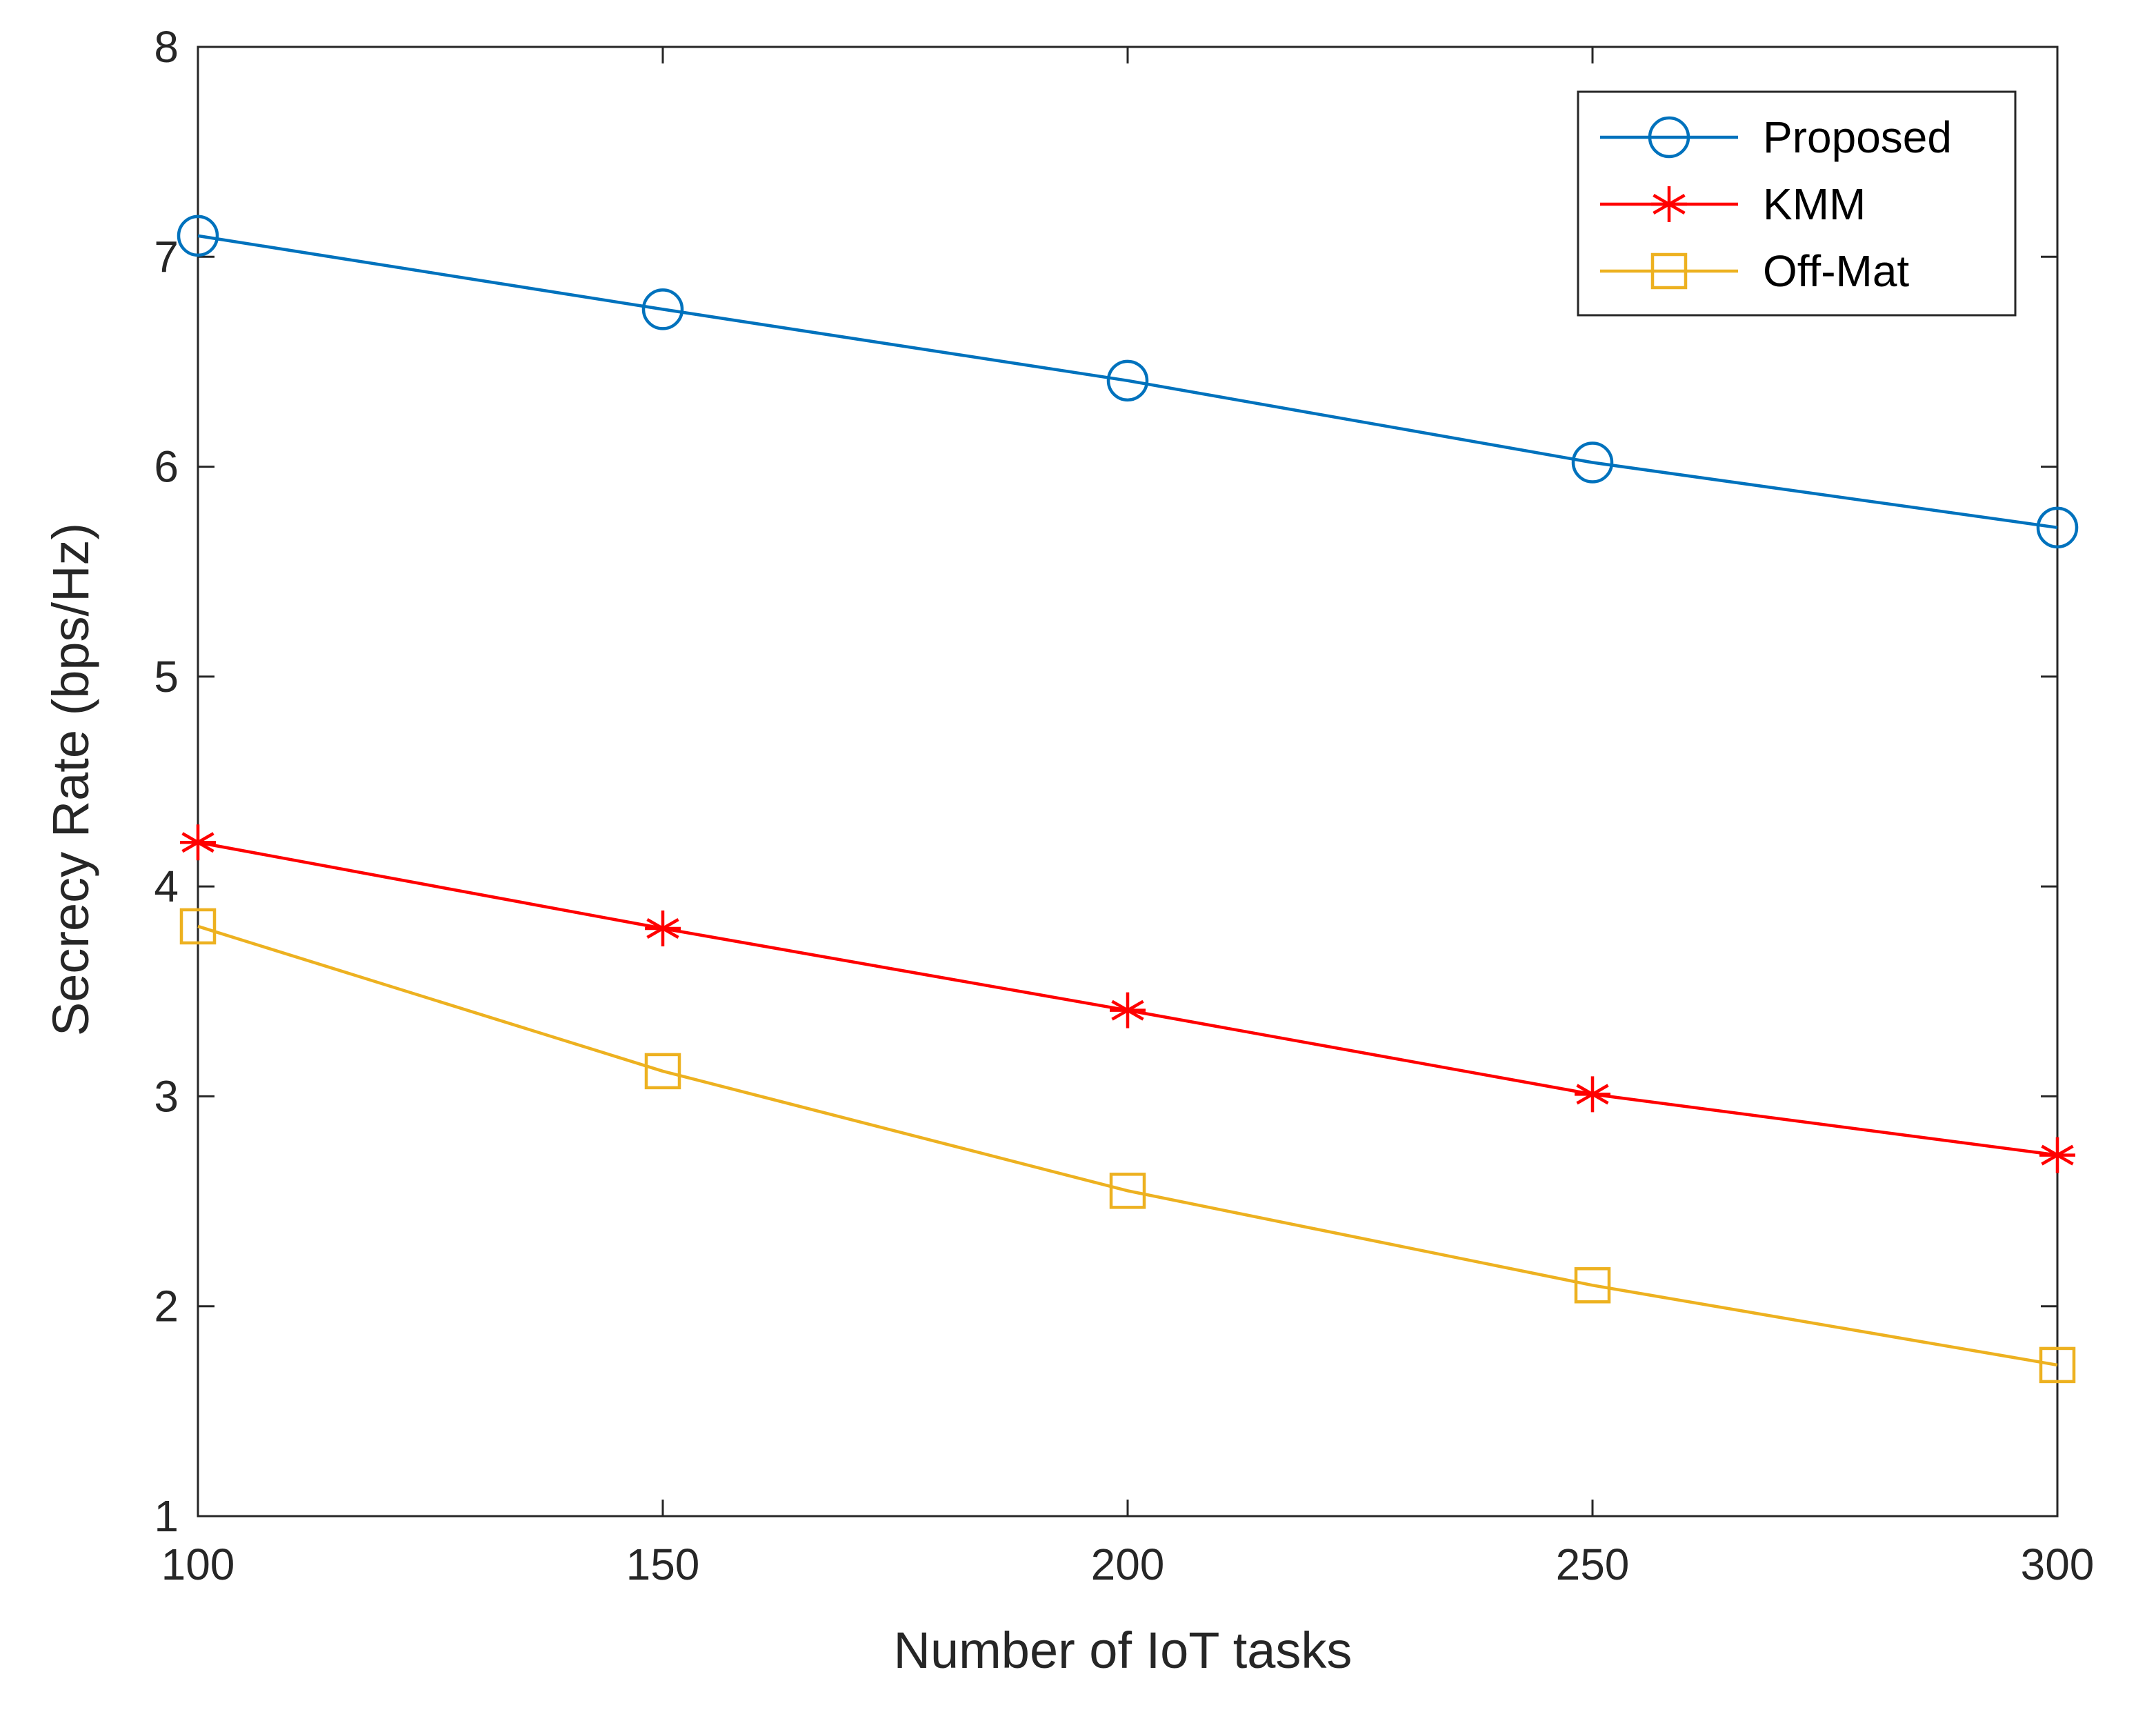 The height and width of the screenshot is (1721, 2156). Describe the element at coordinates (166, 1516) in the screenshot. I see `y-tick-label: 1` at that location.